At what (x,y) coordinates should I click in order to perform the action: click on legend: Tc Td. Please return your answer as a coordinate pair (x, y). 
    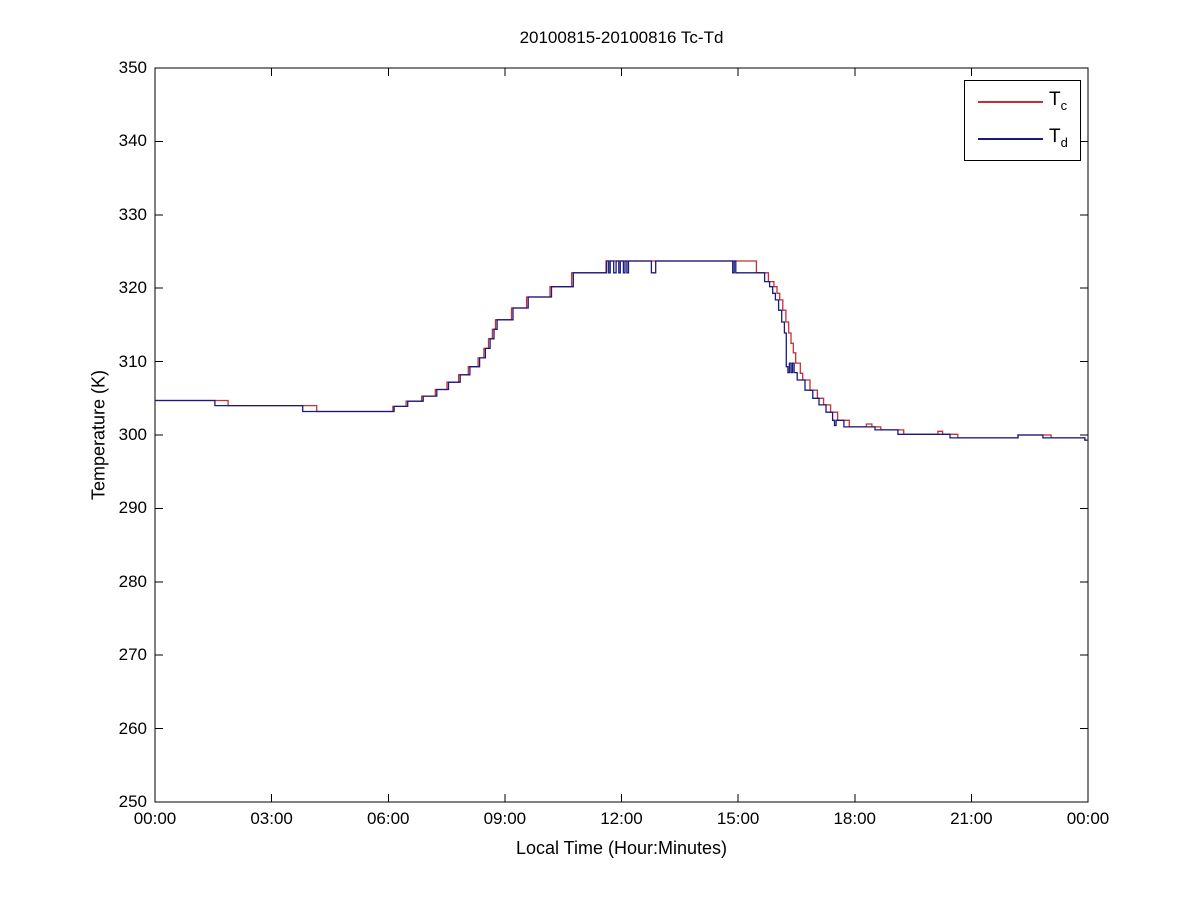
    Looking at the image, I should click on (1022, 120).